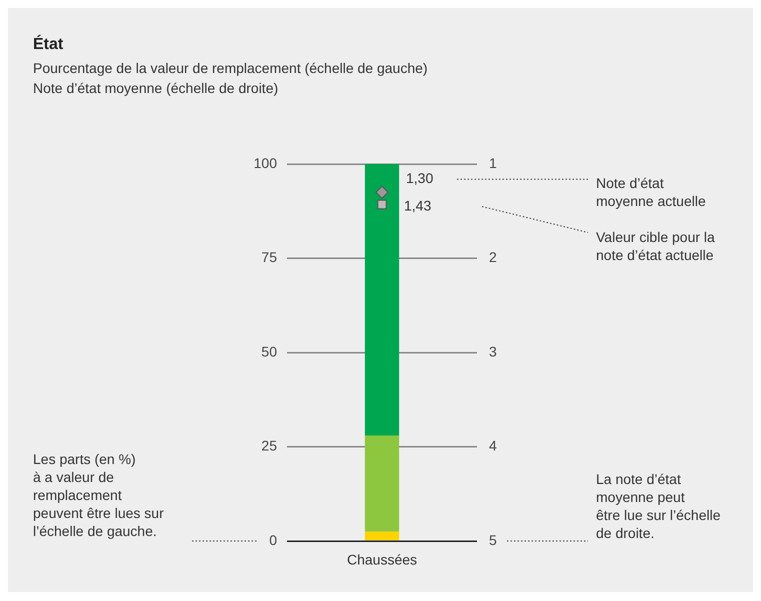 This screenshot has height=601, width=761. What do you see at coordinates (266, 162) in the screenshot?
I see `y-tick-label: 100` at bounding box center [266, 162].